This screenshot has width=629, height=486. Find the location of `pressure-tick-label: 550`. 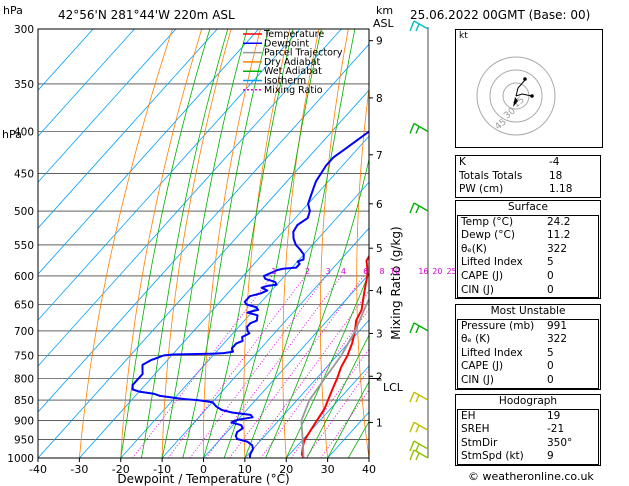

pressure-tick-label: 550 is located at coordinates (24, 246).